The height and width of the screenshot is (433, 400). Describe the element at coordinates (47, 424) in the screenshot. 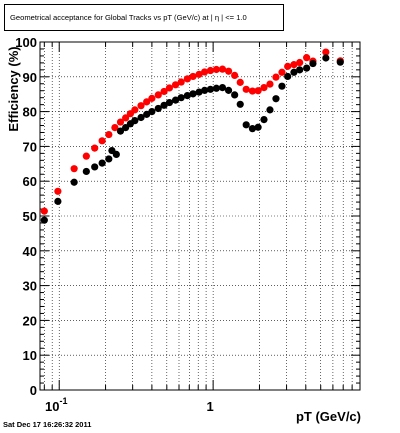

I see `timestamp: Sat Dec 17 16:26:32 2011` at that location.